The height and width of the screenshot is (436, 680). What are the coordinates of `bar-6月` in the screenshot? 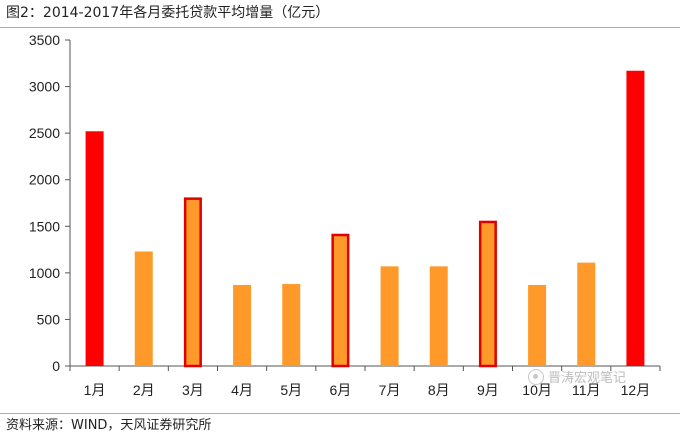 It's located at (340, 300).